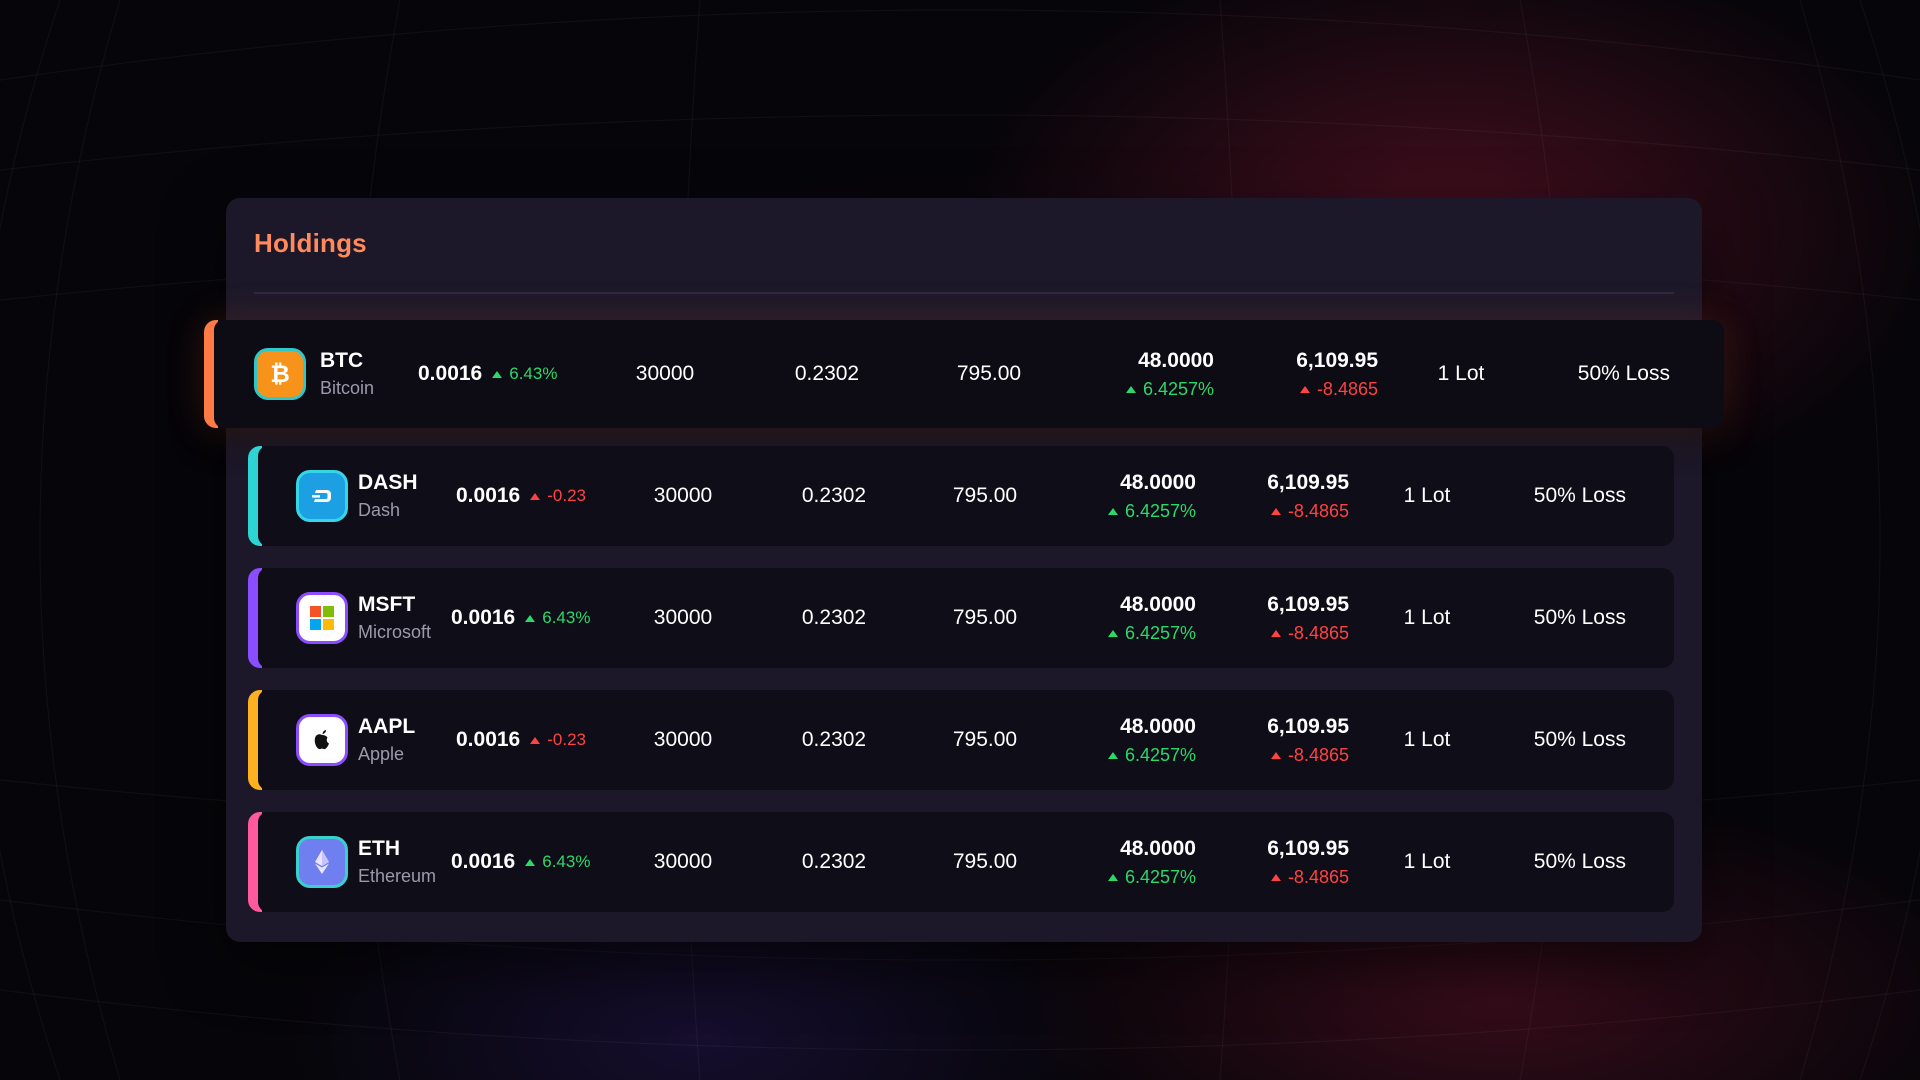  What do you see at coordinates (310, 243) in the screenshot?
I see `panel-title: Holdings` at bounding box center [310, 243].